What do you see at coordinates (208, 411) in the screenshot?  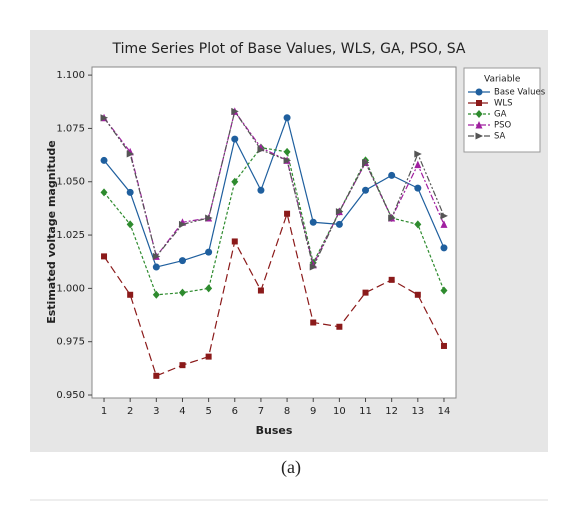 I see `x-tick-label: 5` at bounding box center [208, 411].